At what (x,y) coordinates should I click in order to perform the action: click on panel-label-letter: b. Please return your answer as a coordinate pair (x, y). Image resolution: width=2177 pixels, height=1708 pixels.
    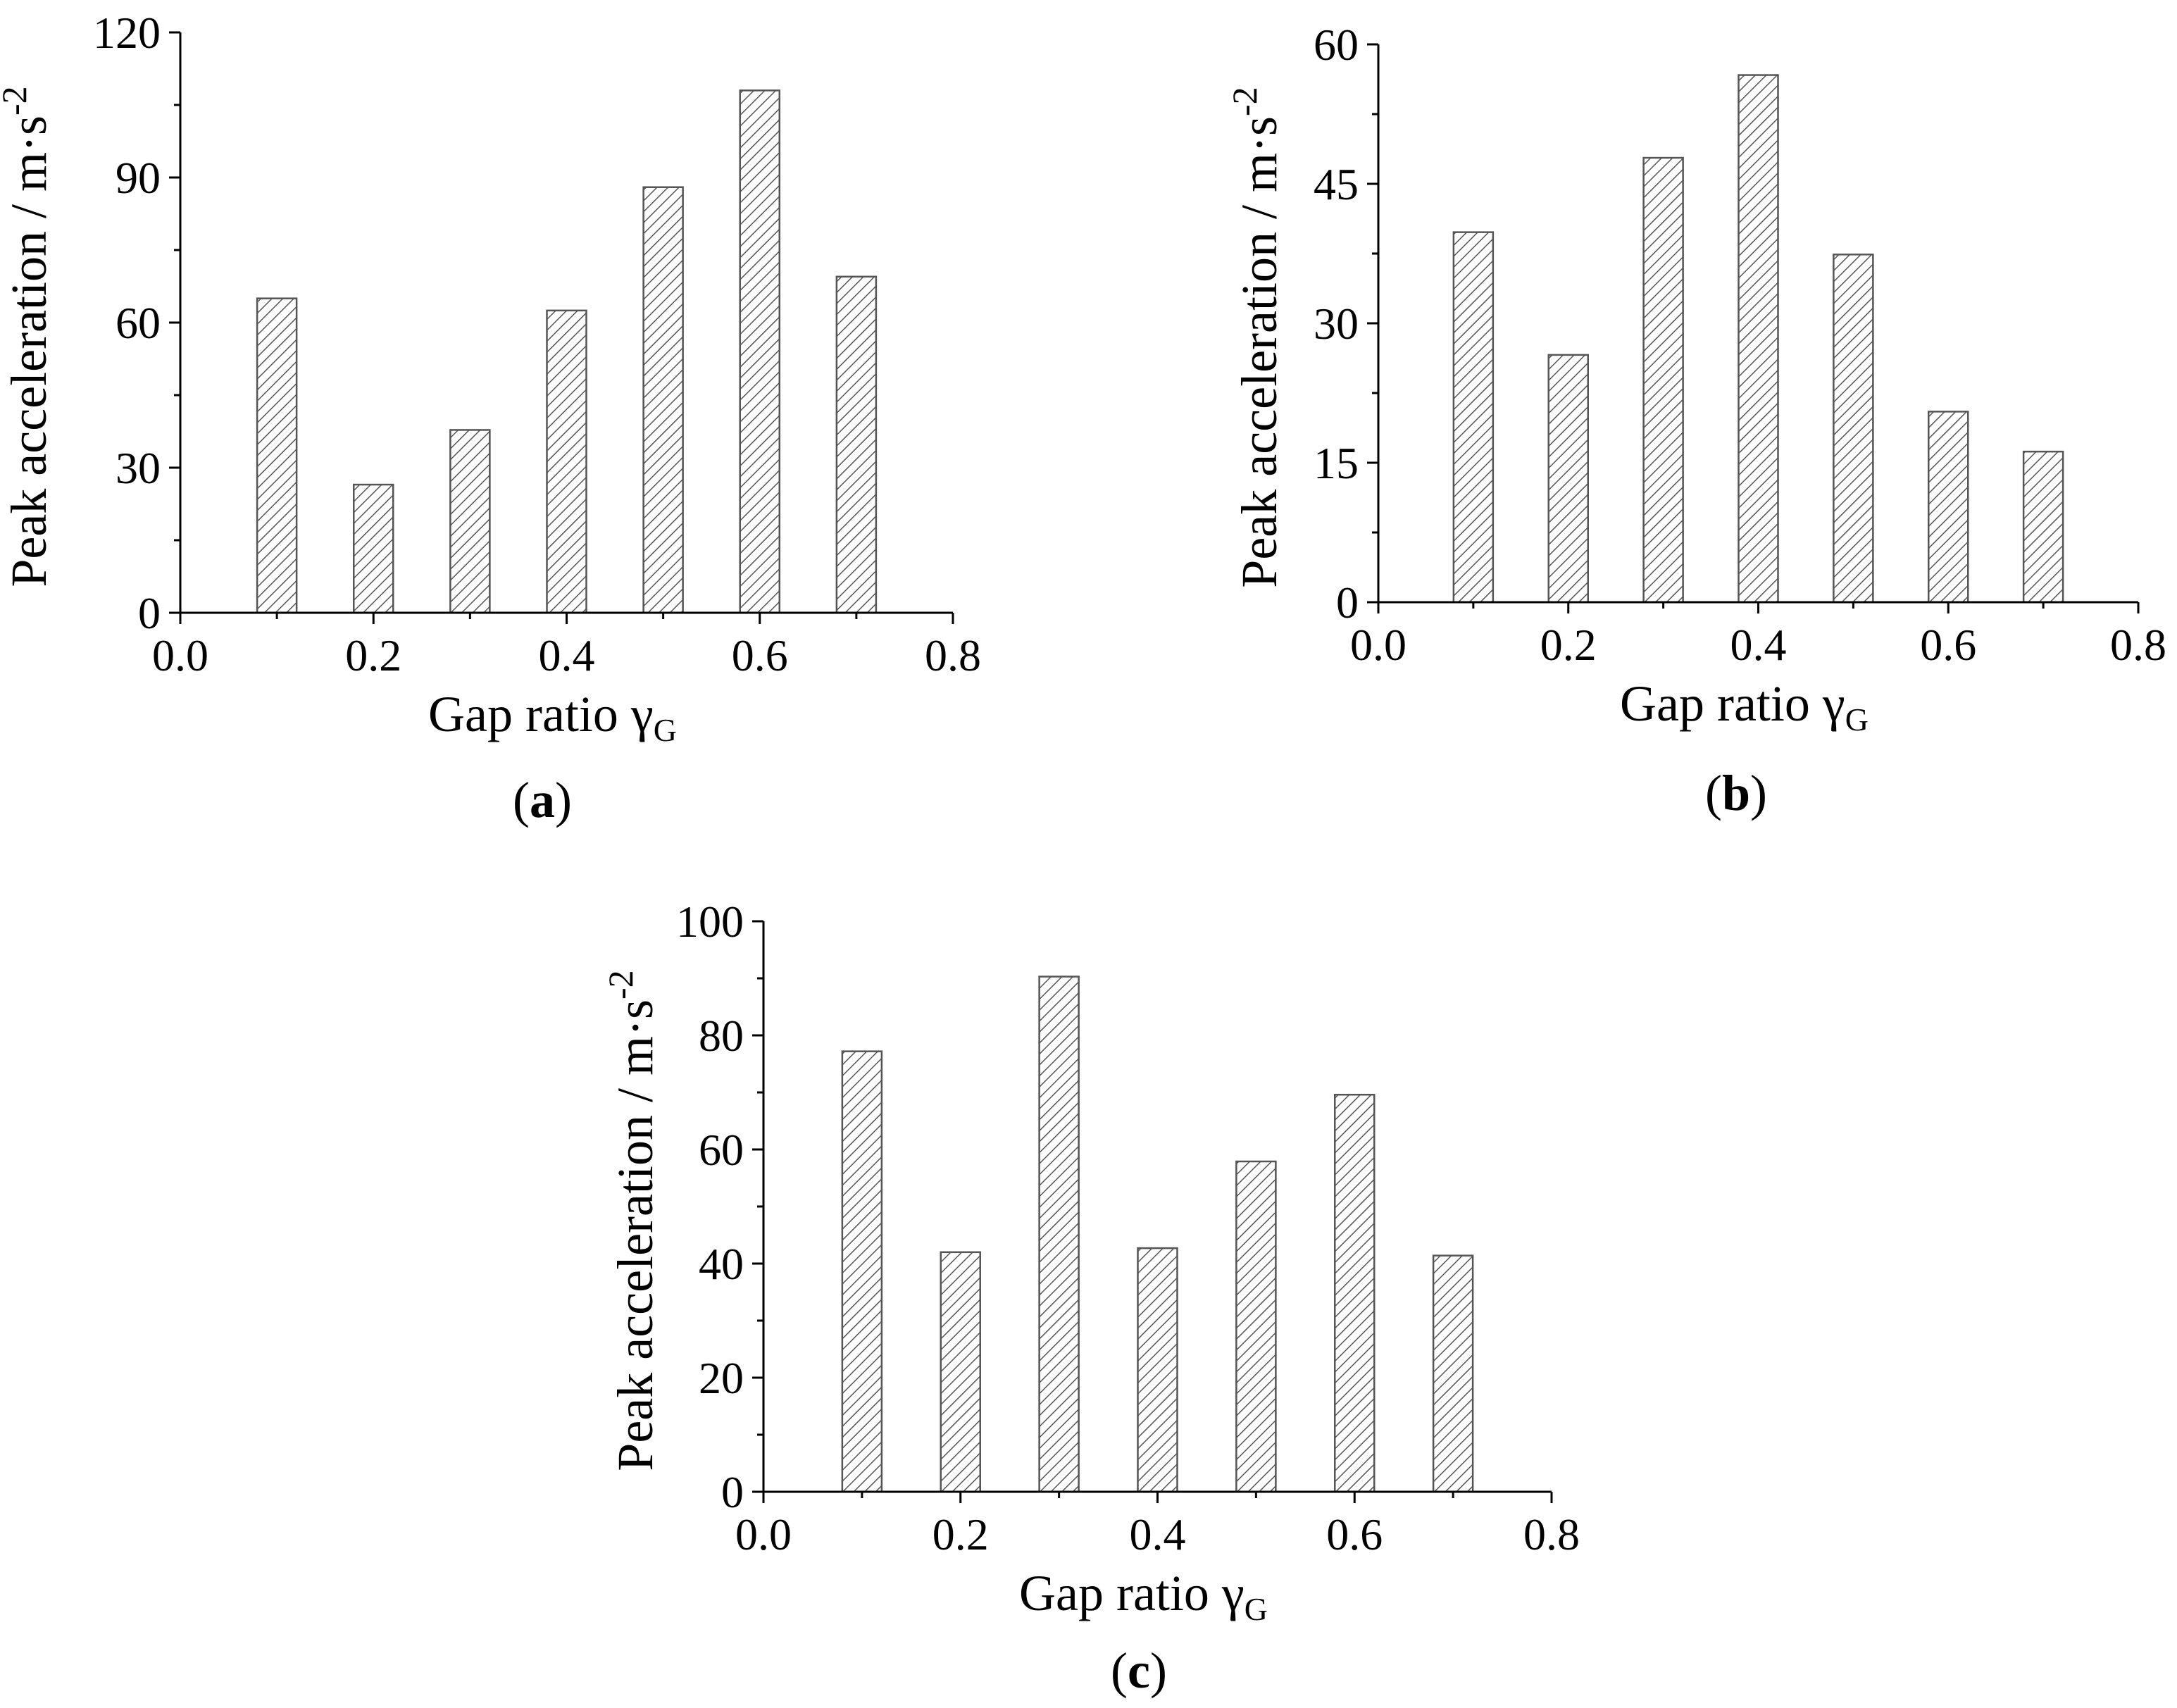
    Looking at the image, I should click on (1736, 793).